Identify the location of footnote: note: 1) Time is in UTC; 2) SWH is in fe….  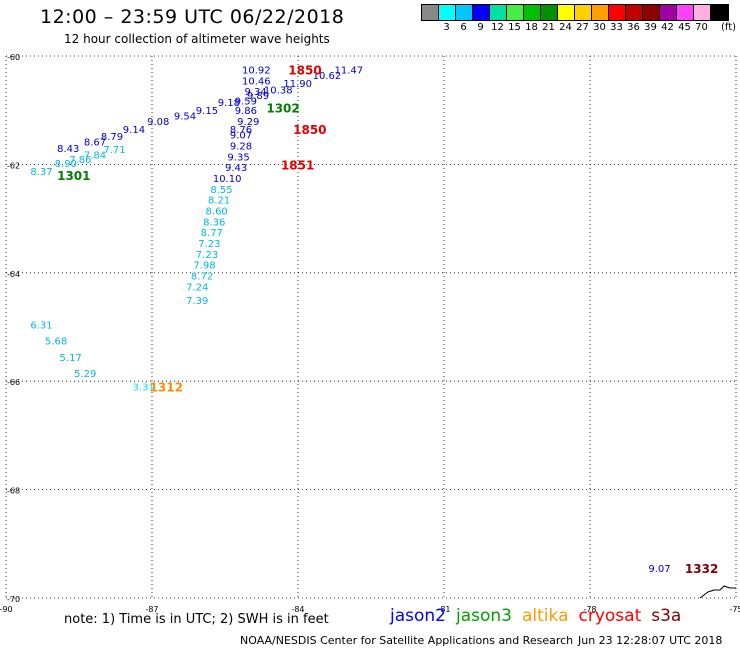
(196, 619).